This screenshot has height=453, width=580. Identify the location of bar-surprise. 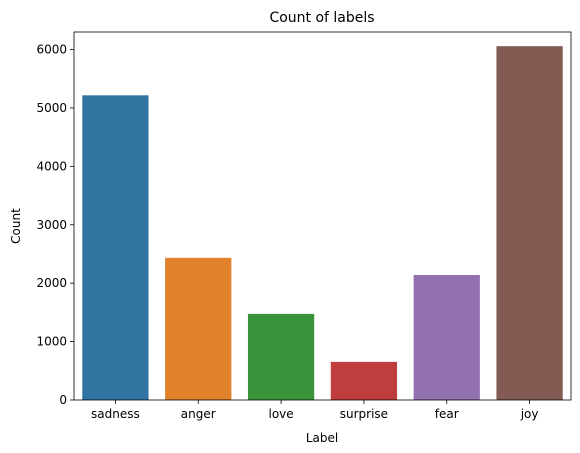
(364, 380).